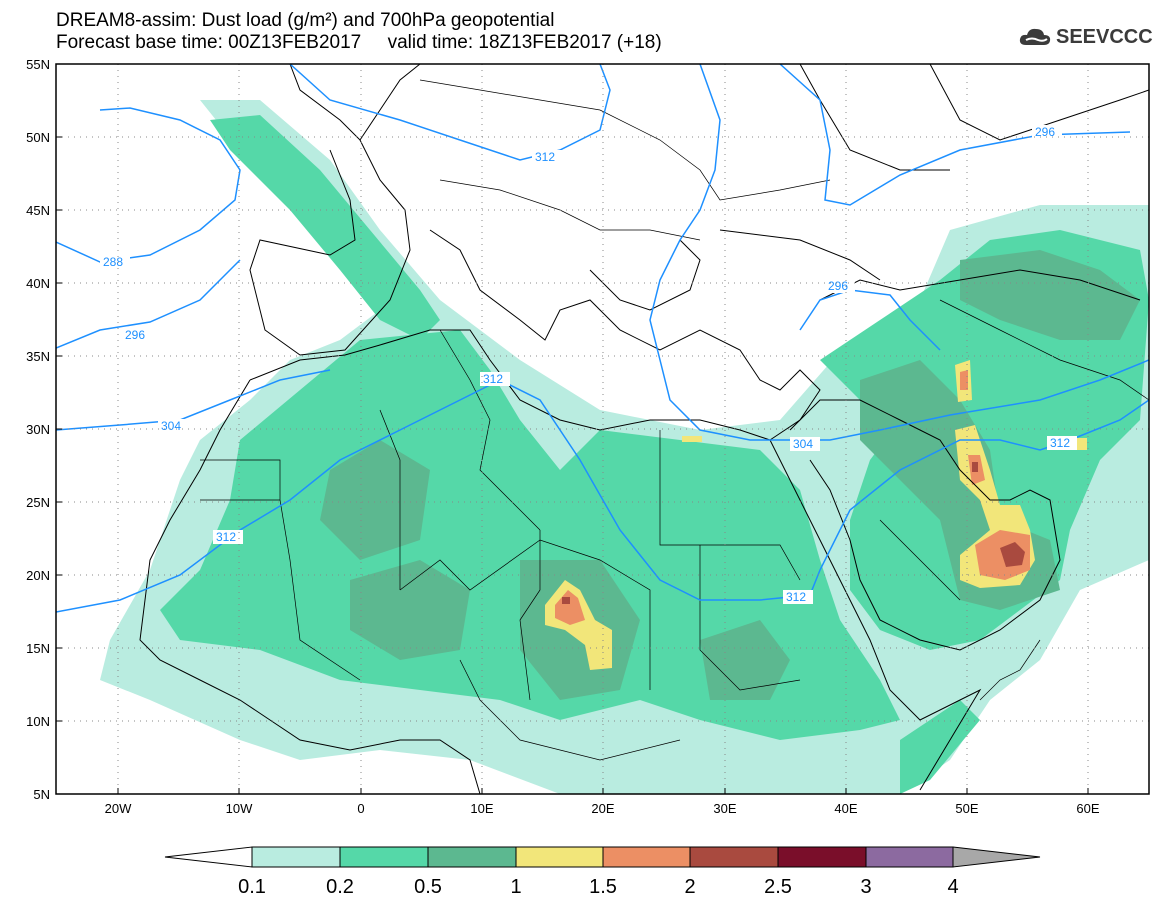 The width and height of the screenshot is (1165, 907). What do you see at coordinates (689, 887) in the screenshot?
I see `colorbar-label: 2` at bounding box center [689, 887].